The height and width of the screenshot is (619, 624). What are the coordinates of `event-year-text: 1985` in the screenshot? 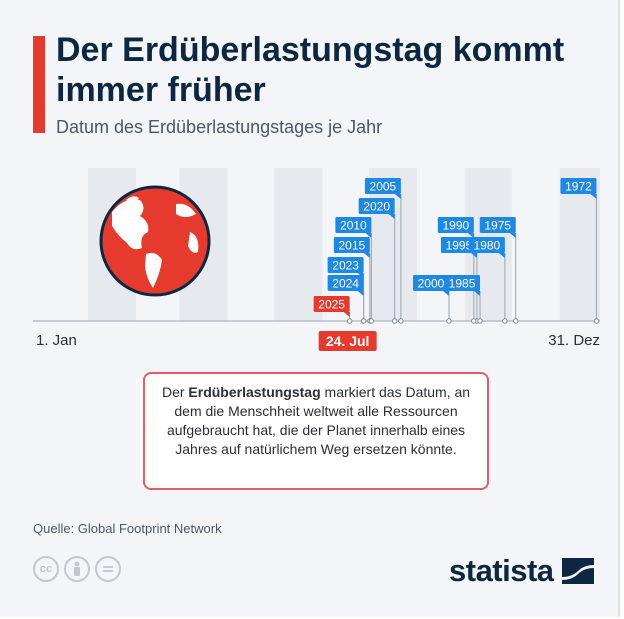 It's located at (462, 284).